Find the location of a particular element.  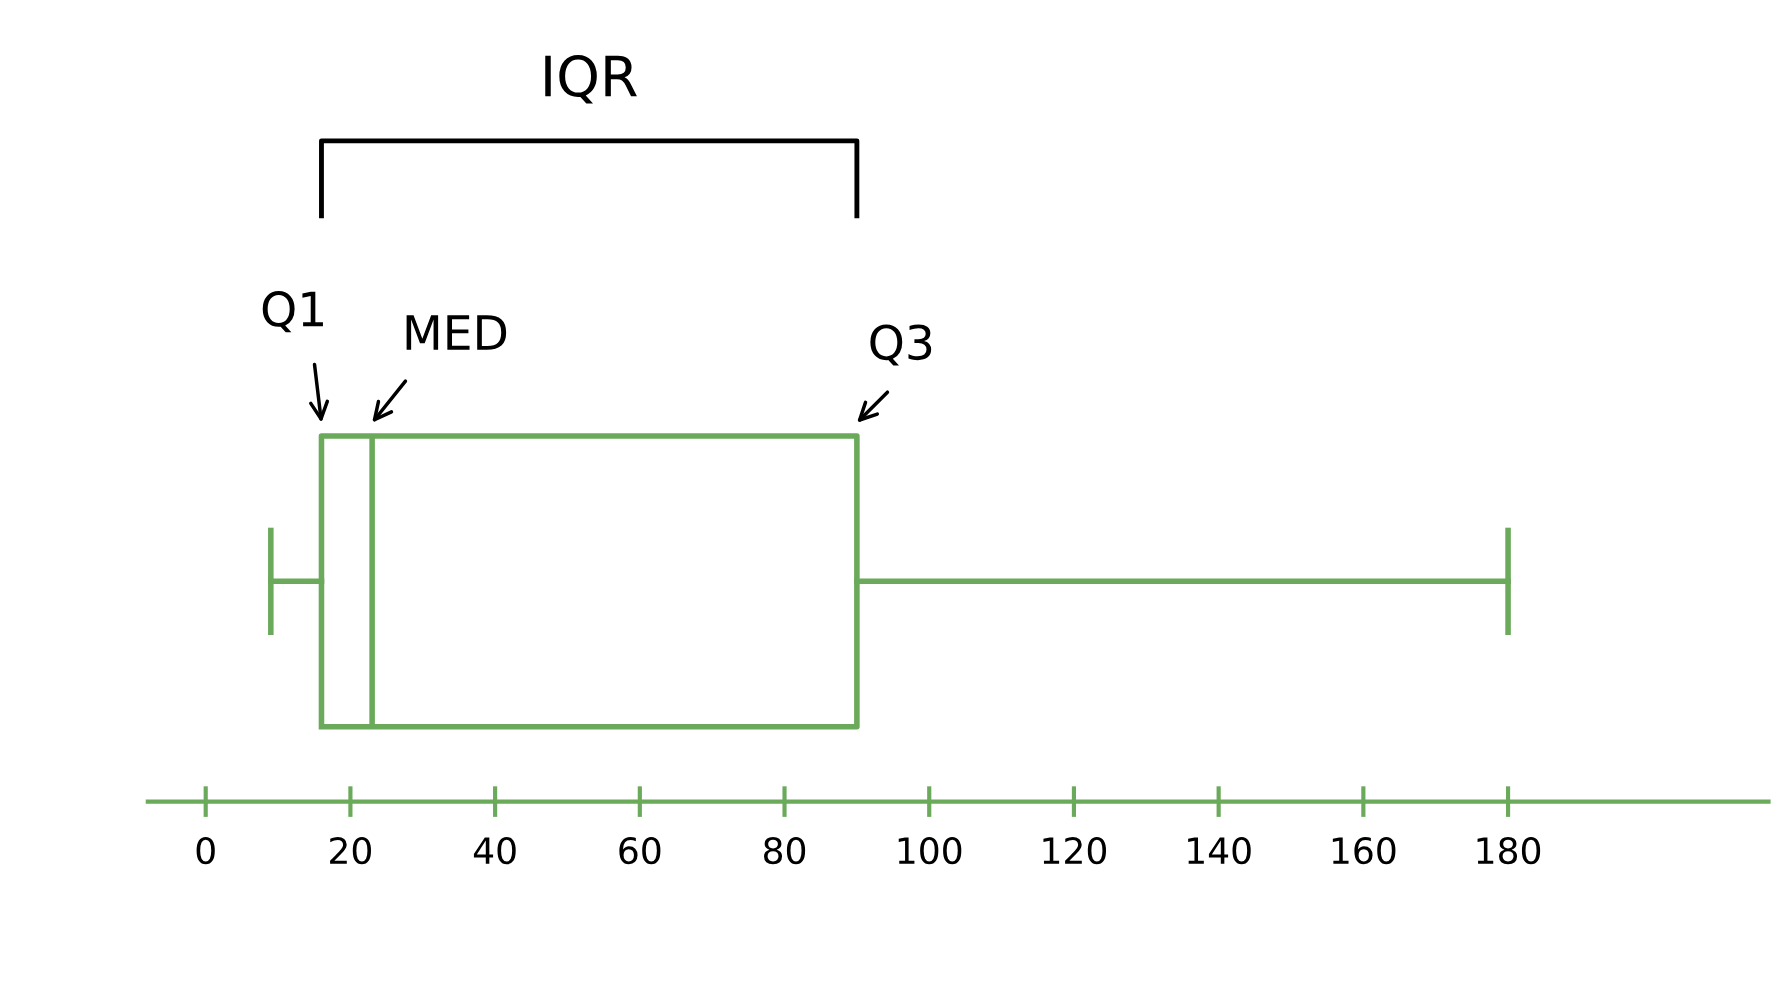

x-tick-label: 180 is located at coordinates (1509, 850).